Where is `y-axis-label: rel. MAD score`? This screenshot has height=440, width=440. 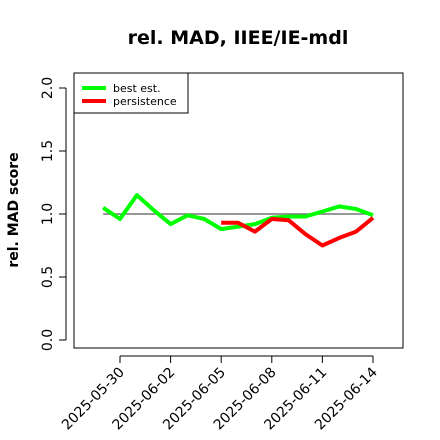 y-axis-label: rel. MAD score is located at coordinates (14, 209).